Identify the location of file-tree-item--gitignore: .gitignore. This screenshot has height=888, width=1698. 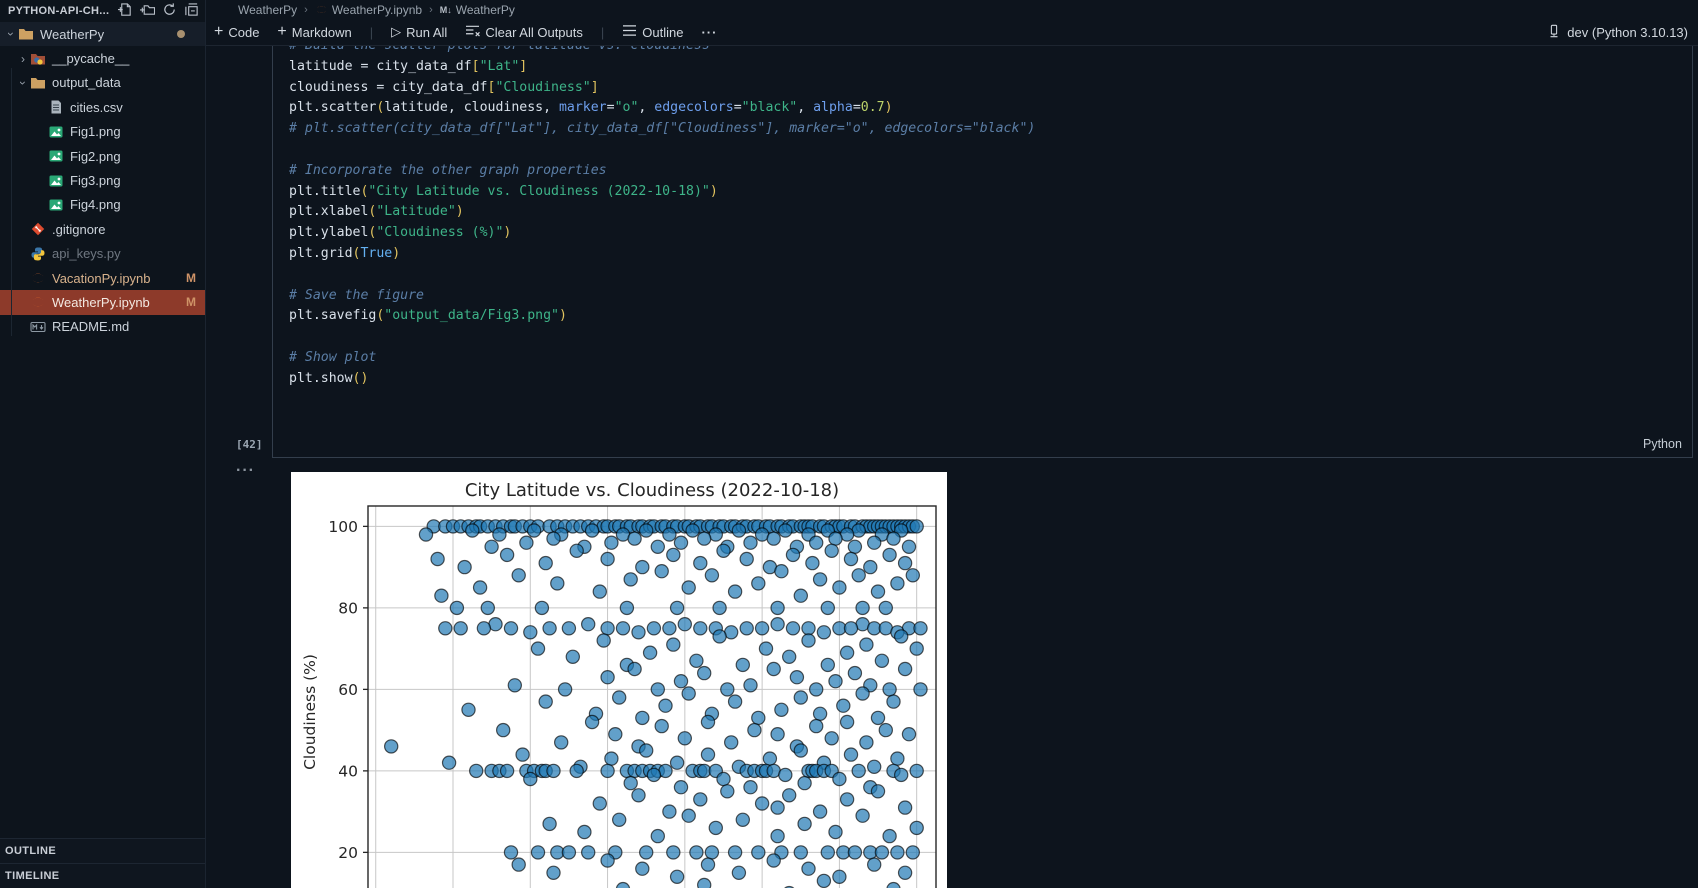
(102, 229).